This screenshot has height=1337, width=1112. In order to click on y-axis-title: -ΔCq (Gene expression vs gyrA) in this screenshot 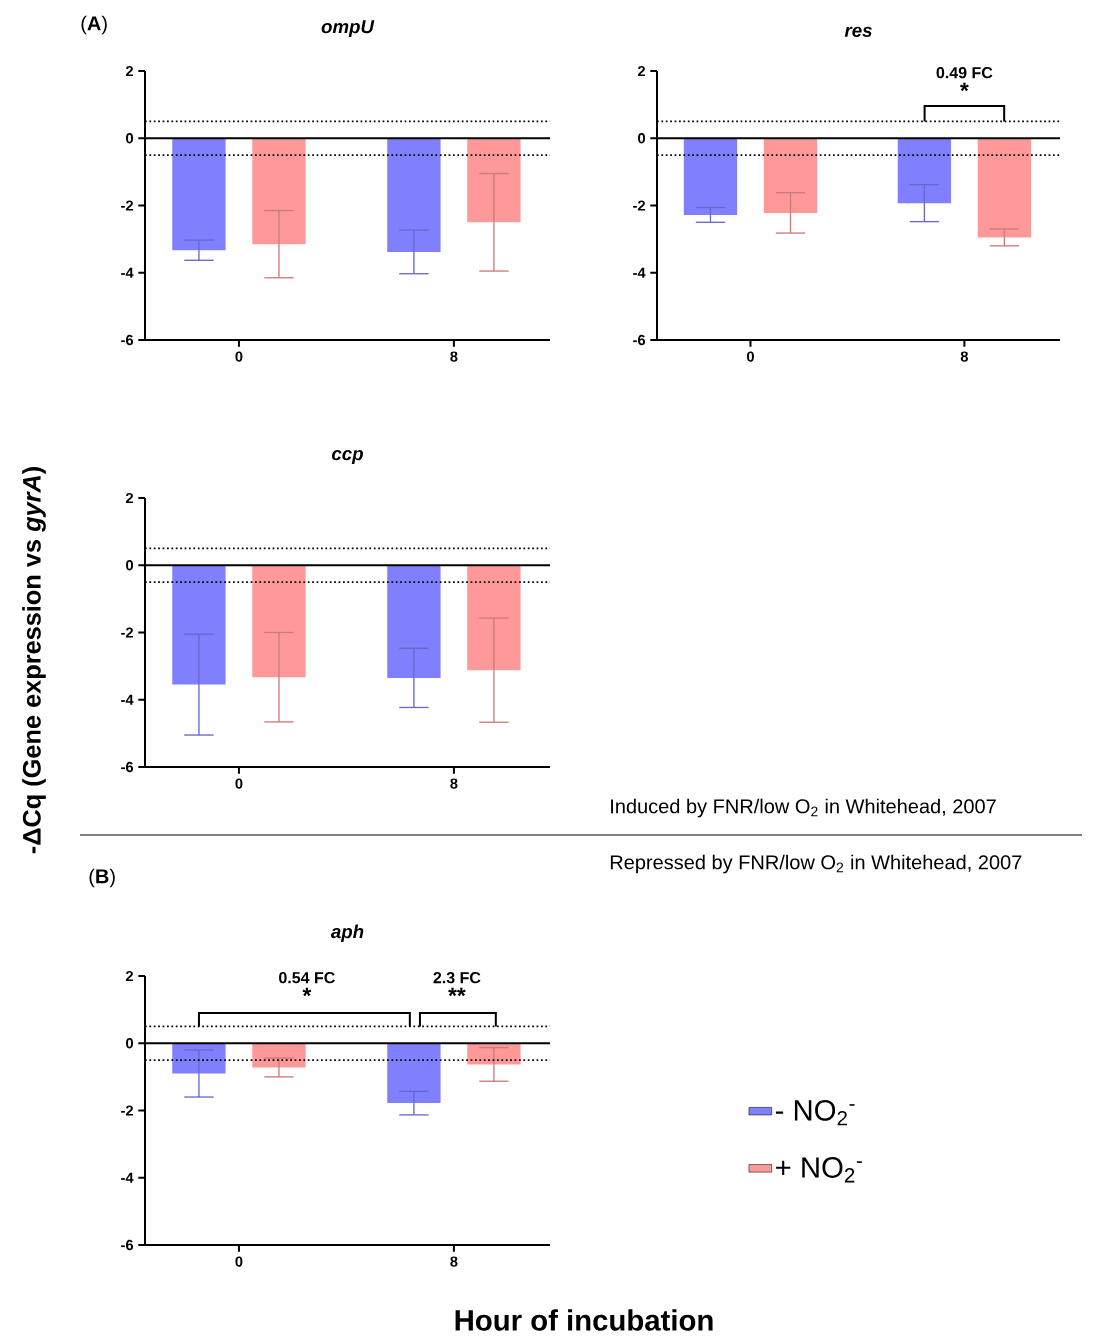, I will do `click(34, 660)`.